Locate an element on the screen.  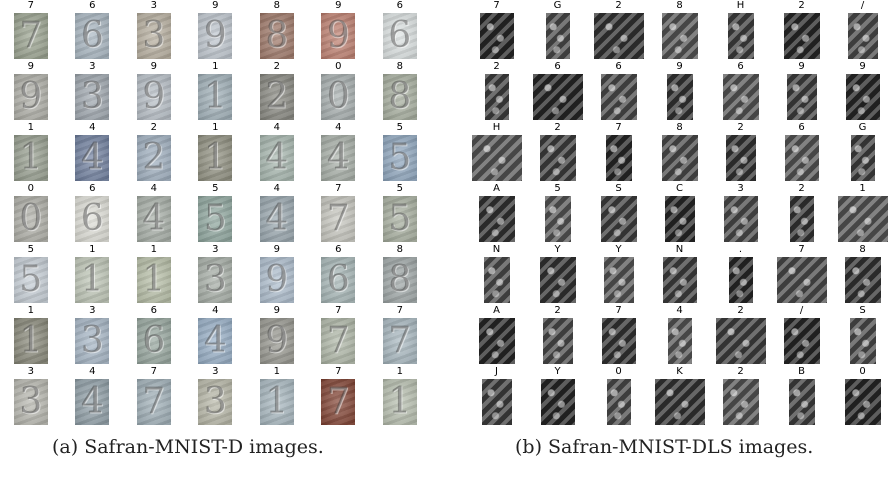
d-image: 7 is located at coordinates (338, 341).